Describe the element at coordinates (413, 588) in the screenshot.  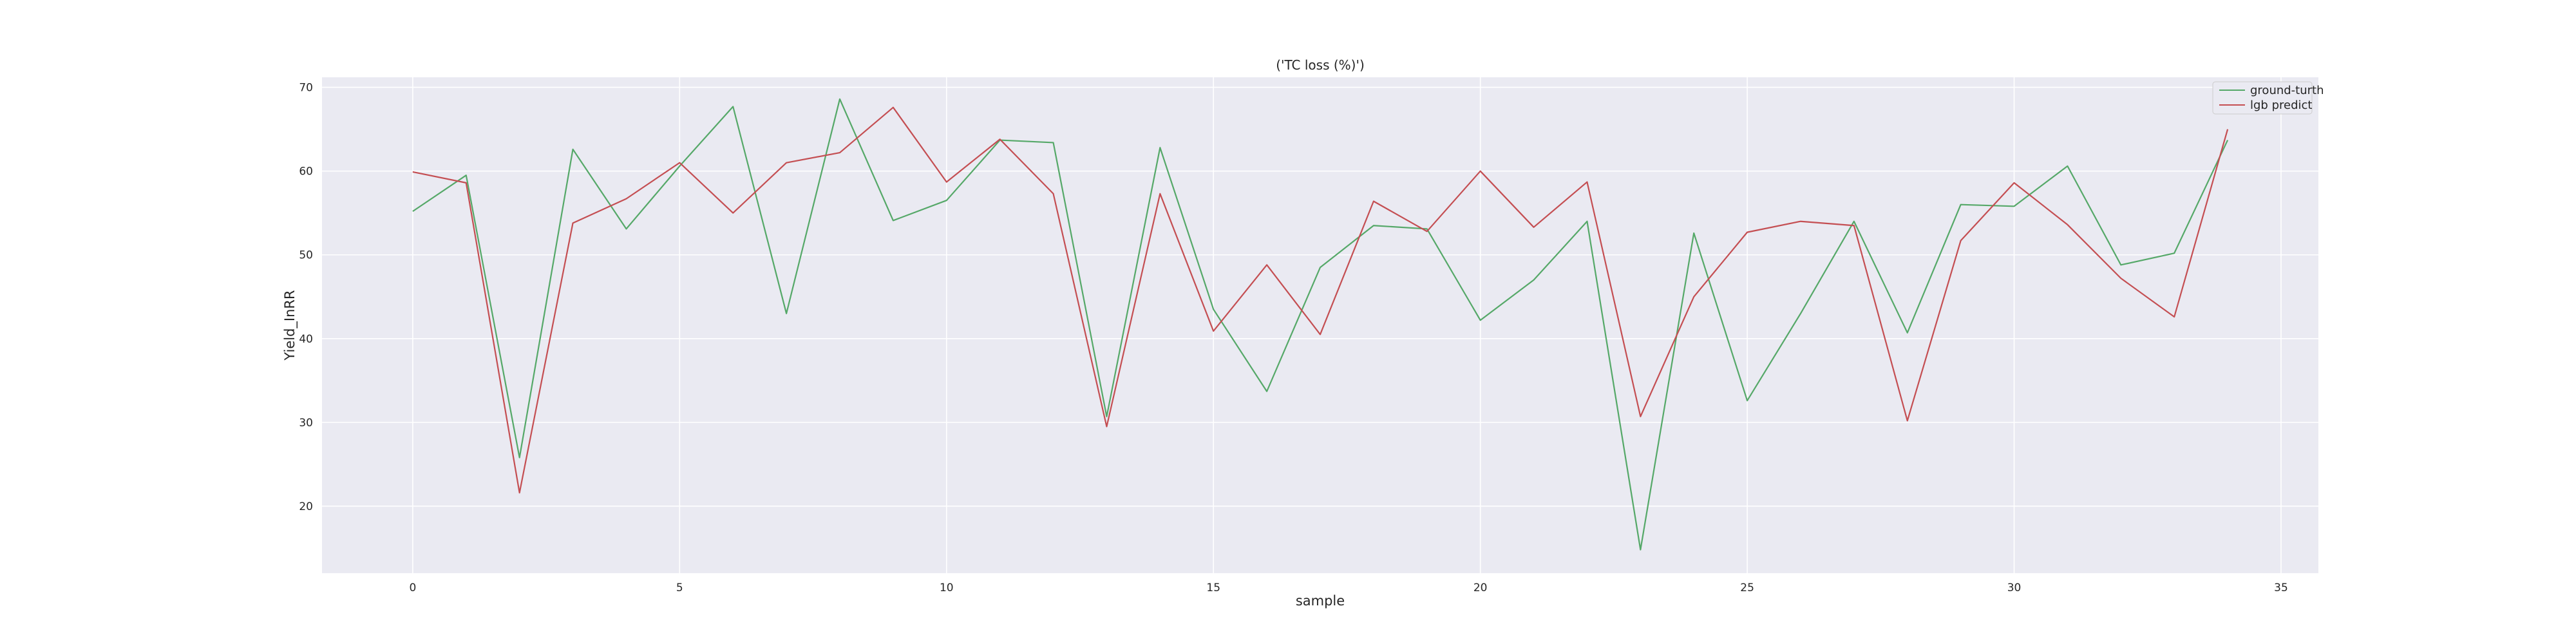
I see `x-tick-label: 0` at that location.